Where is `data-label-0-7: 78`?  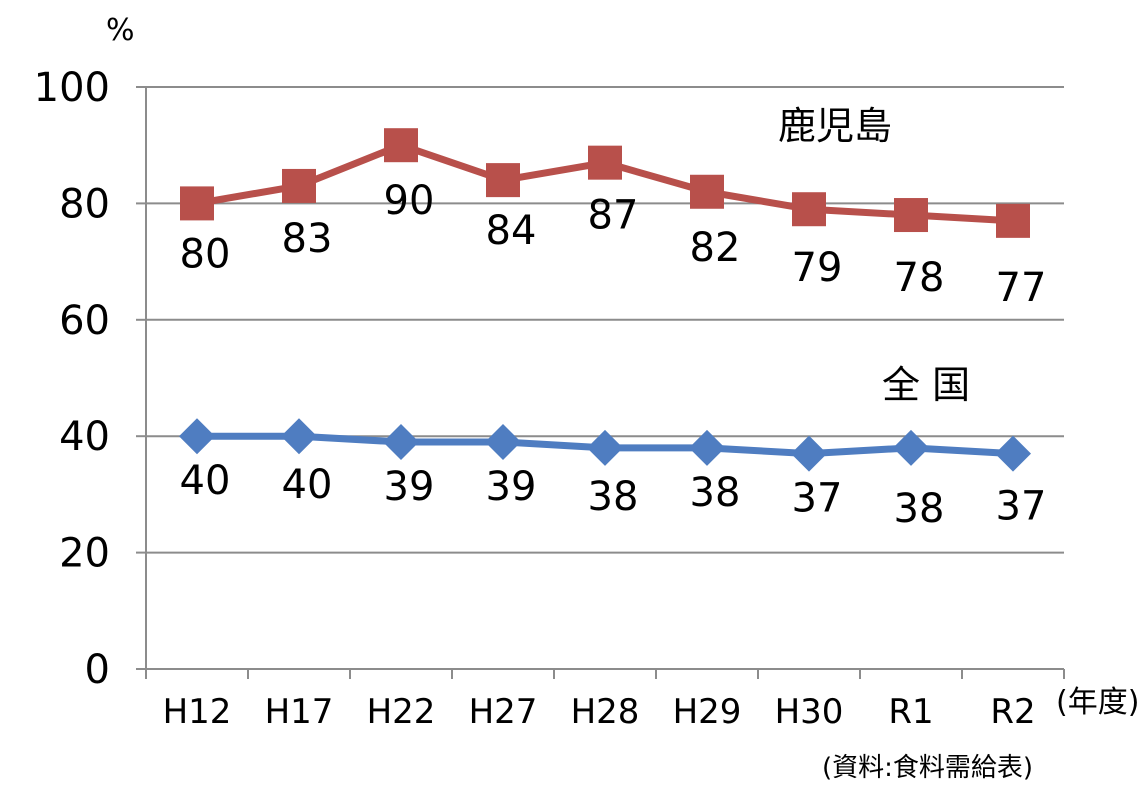
data-label-0-7: 78 is located at coordinates (919, 278).